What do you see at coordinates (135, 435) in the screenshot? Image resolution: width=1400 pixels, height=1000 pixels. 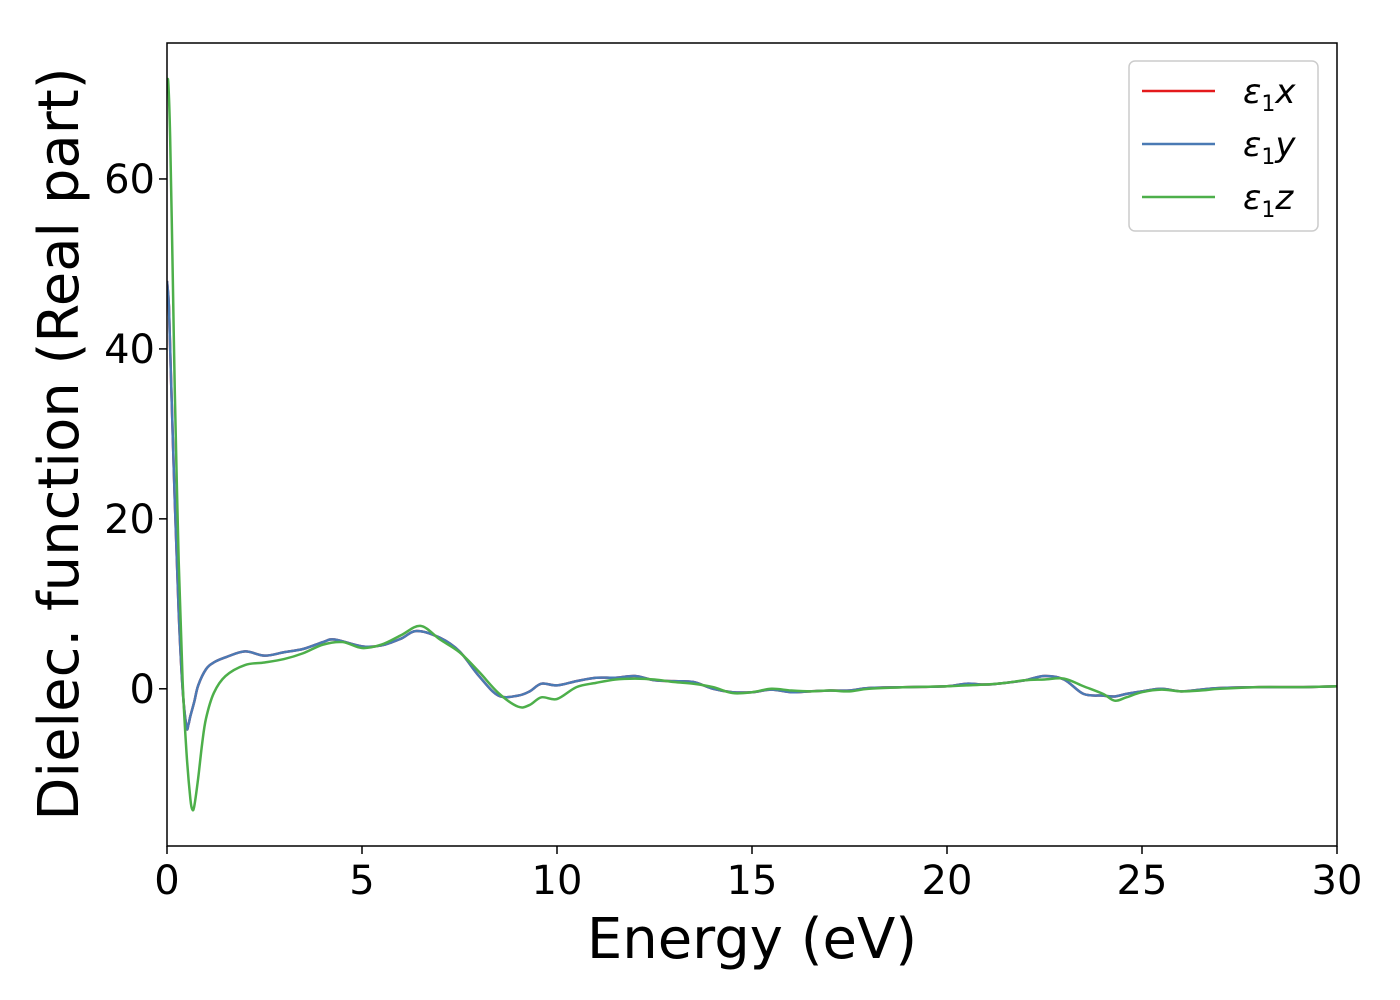 I see `y-axis: 0 20 40 60` at bounding box center [135, 435].